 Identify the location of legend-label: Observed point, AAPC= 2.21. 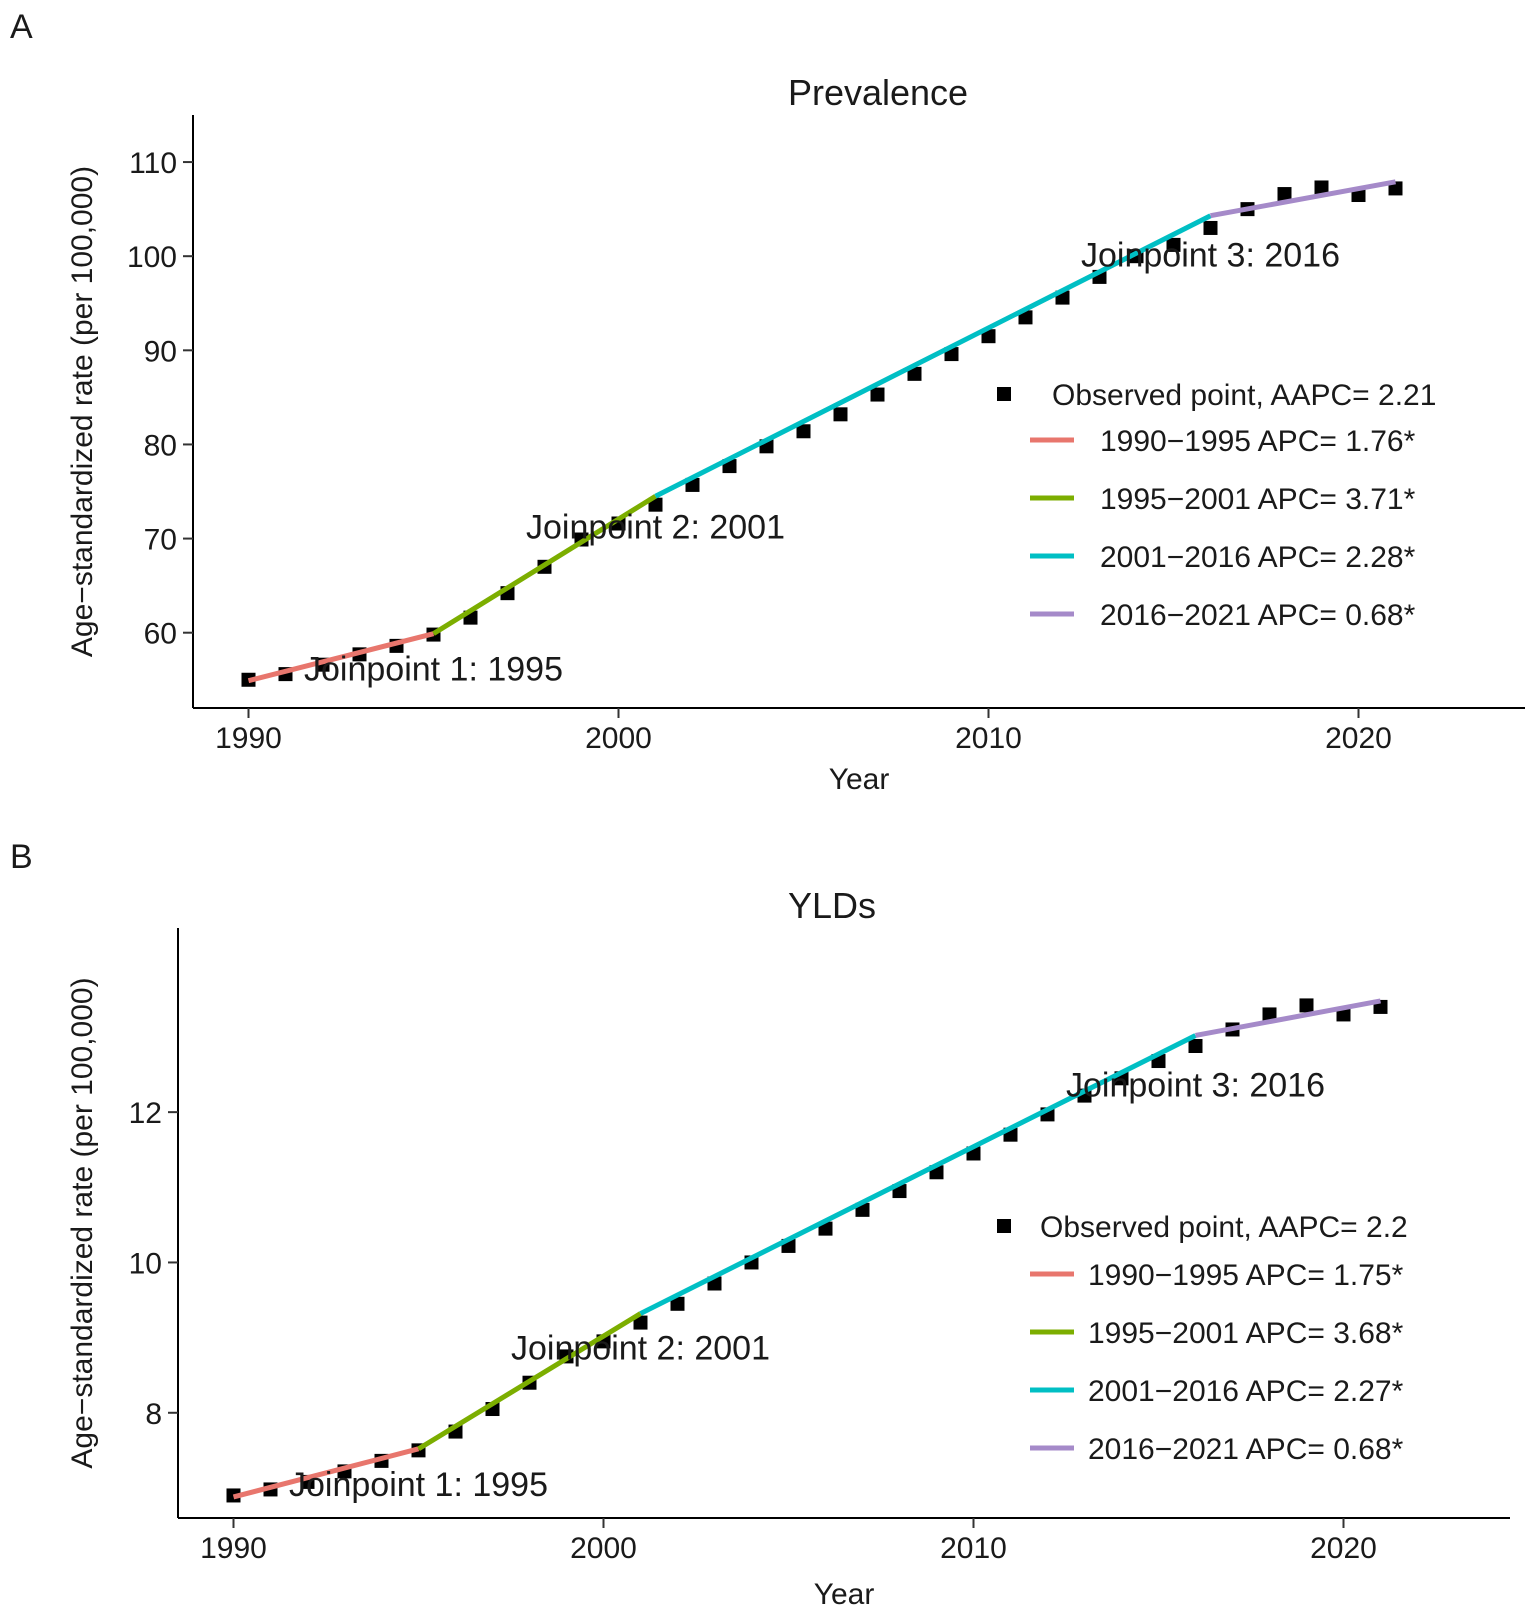
(1244, 395).